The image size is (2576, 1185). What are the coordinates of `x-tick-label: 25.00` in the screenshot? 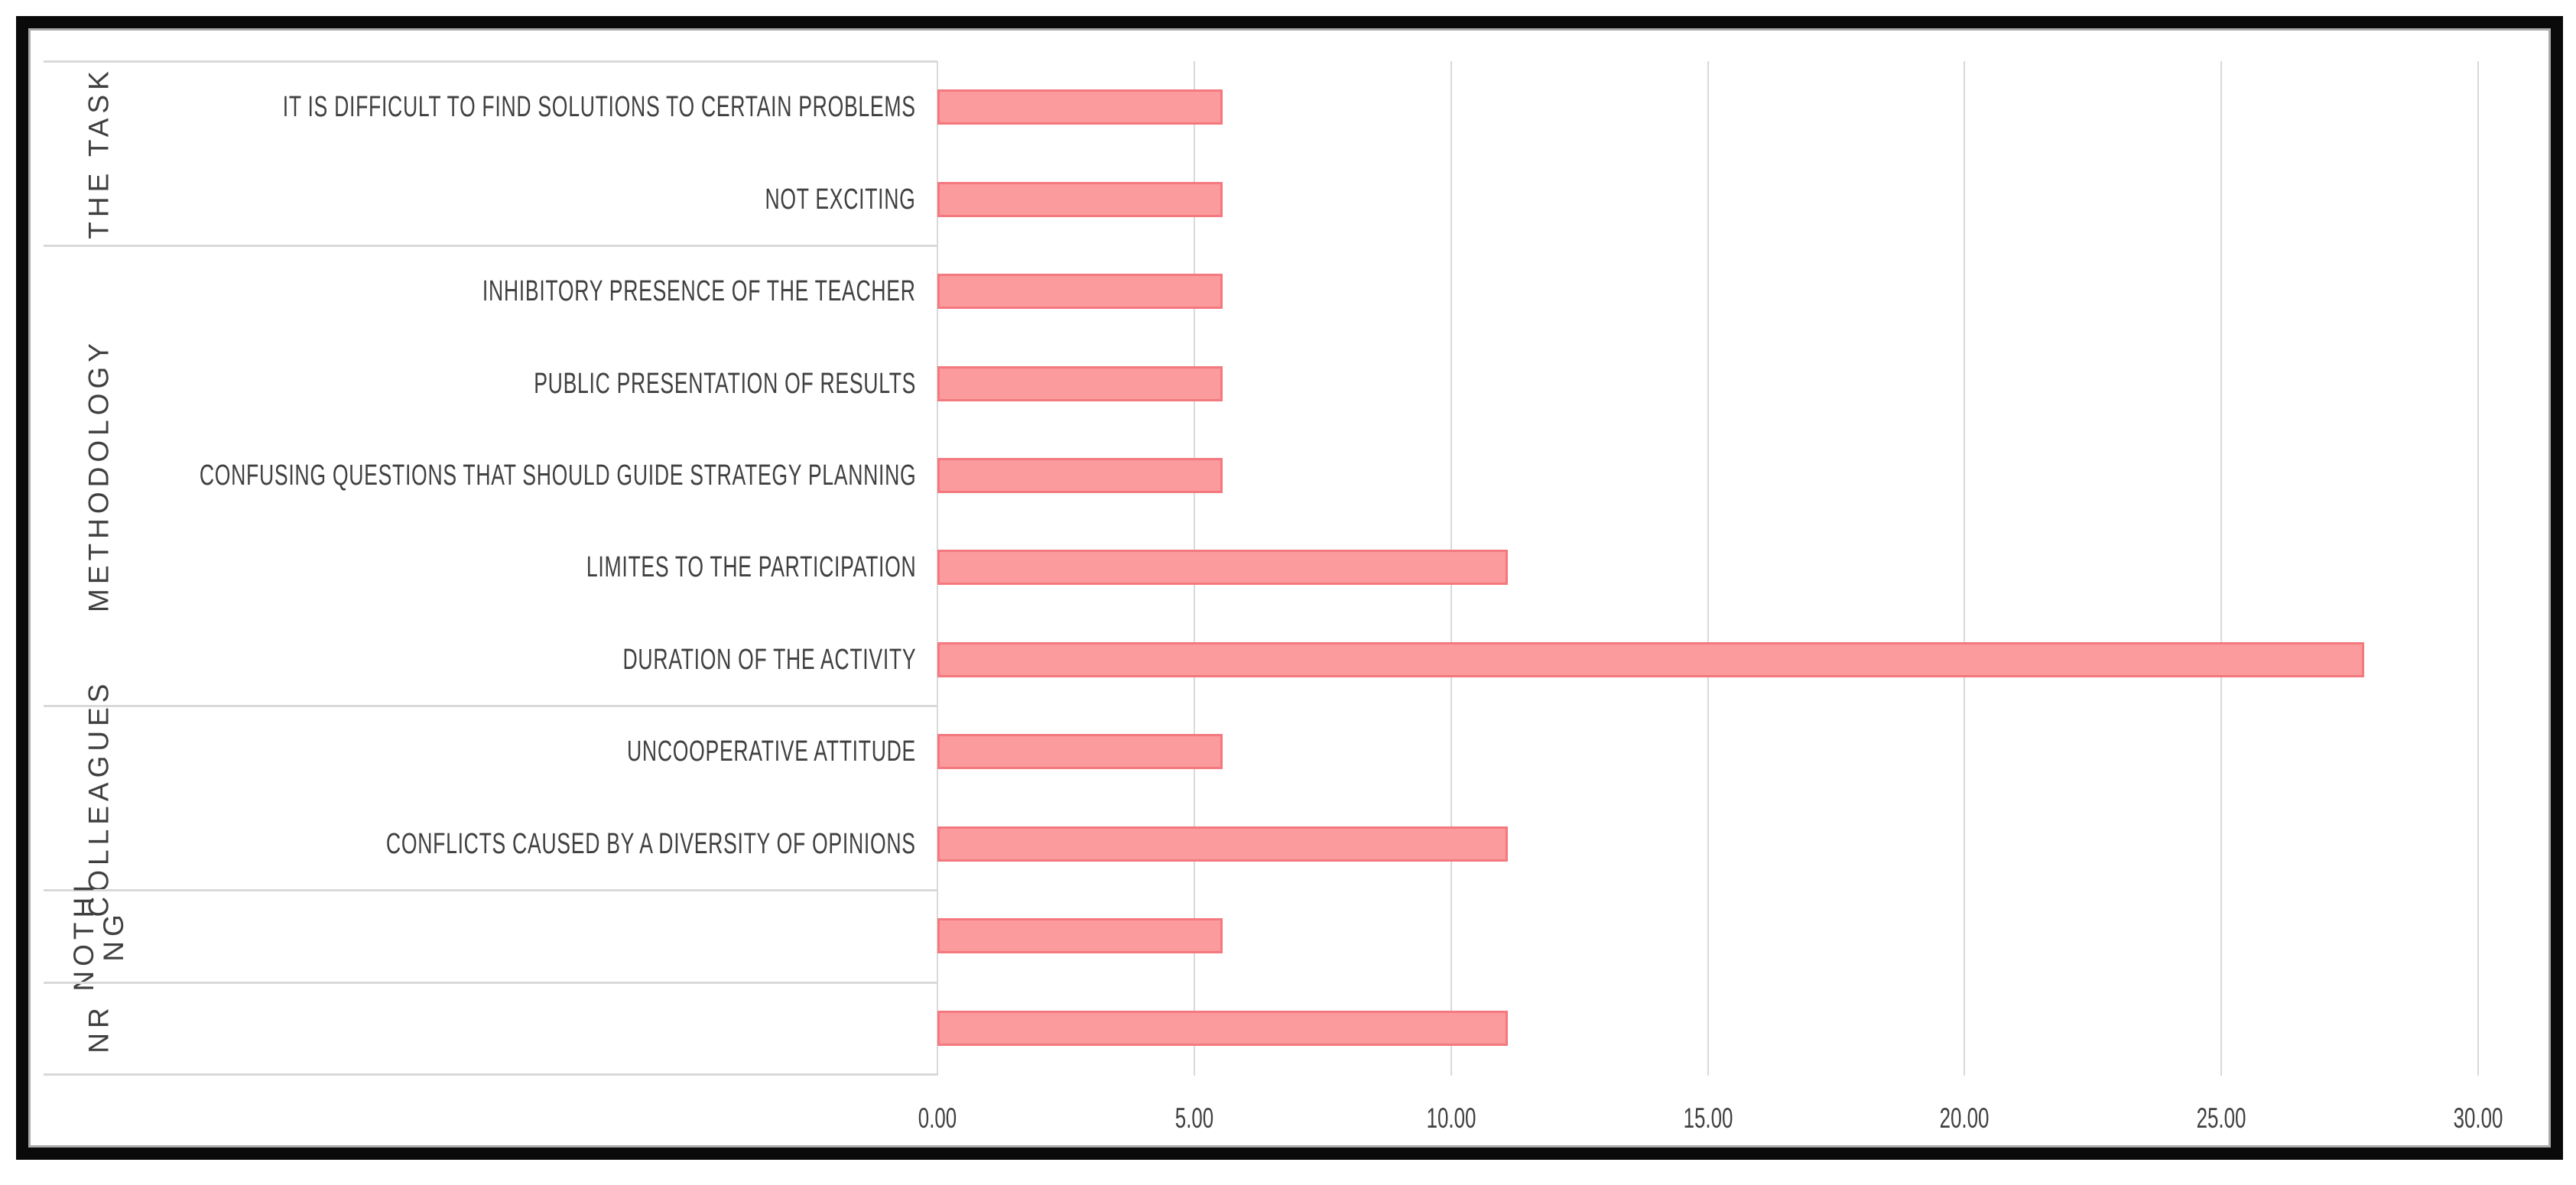 It's located at (2221, 1118).